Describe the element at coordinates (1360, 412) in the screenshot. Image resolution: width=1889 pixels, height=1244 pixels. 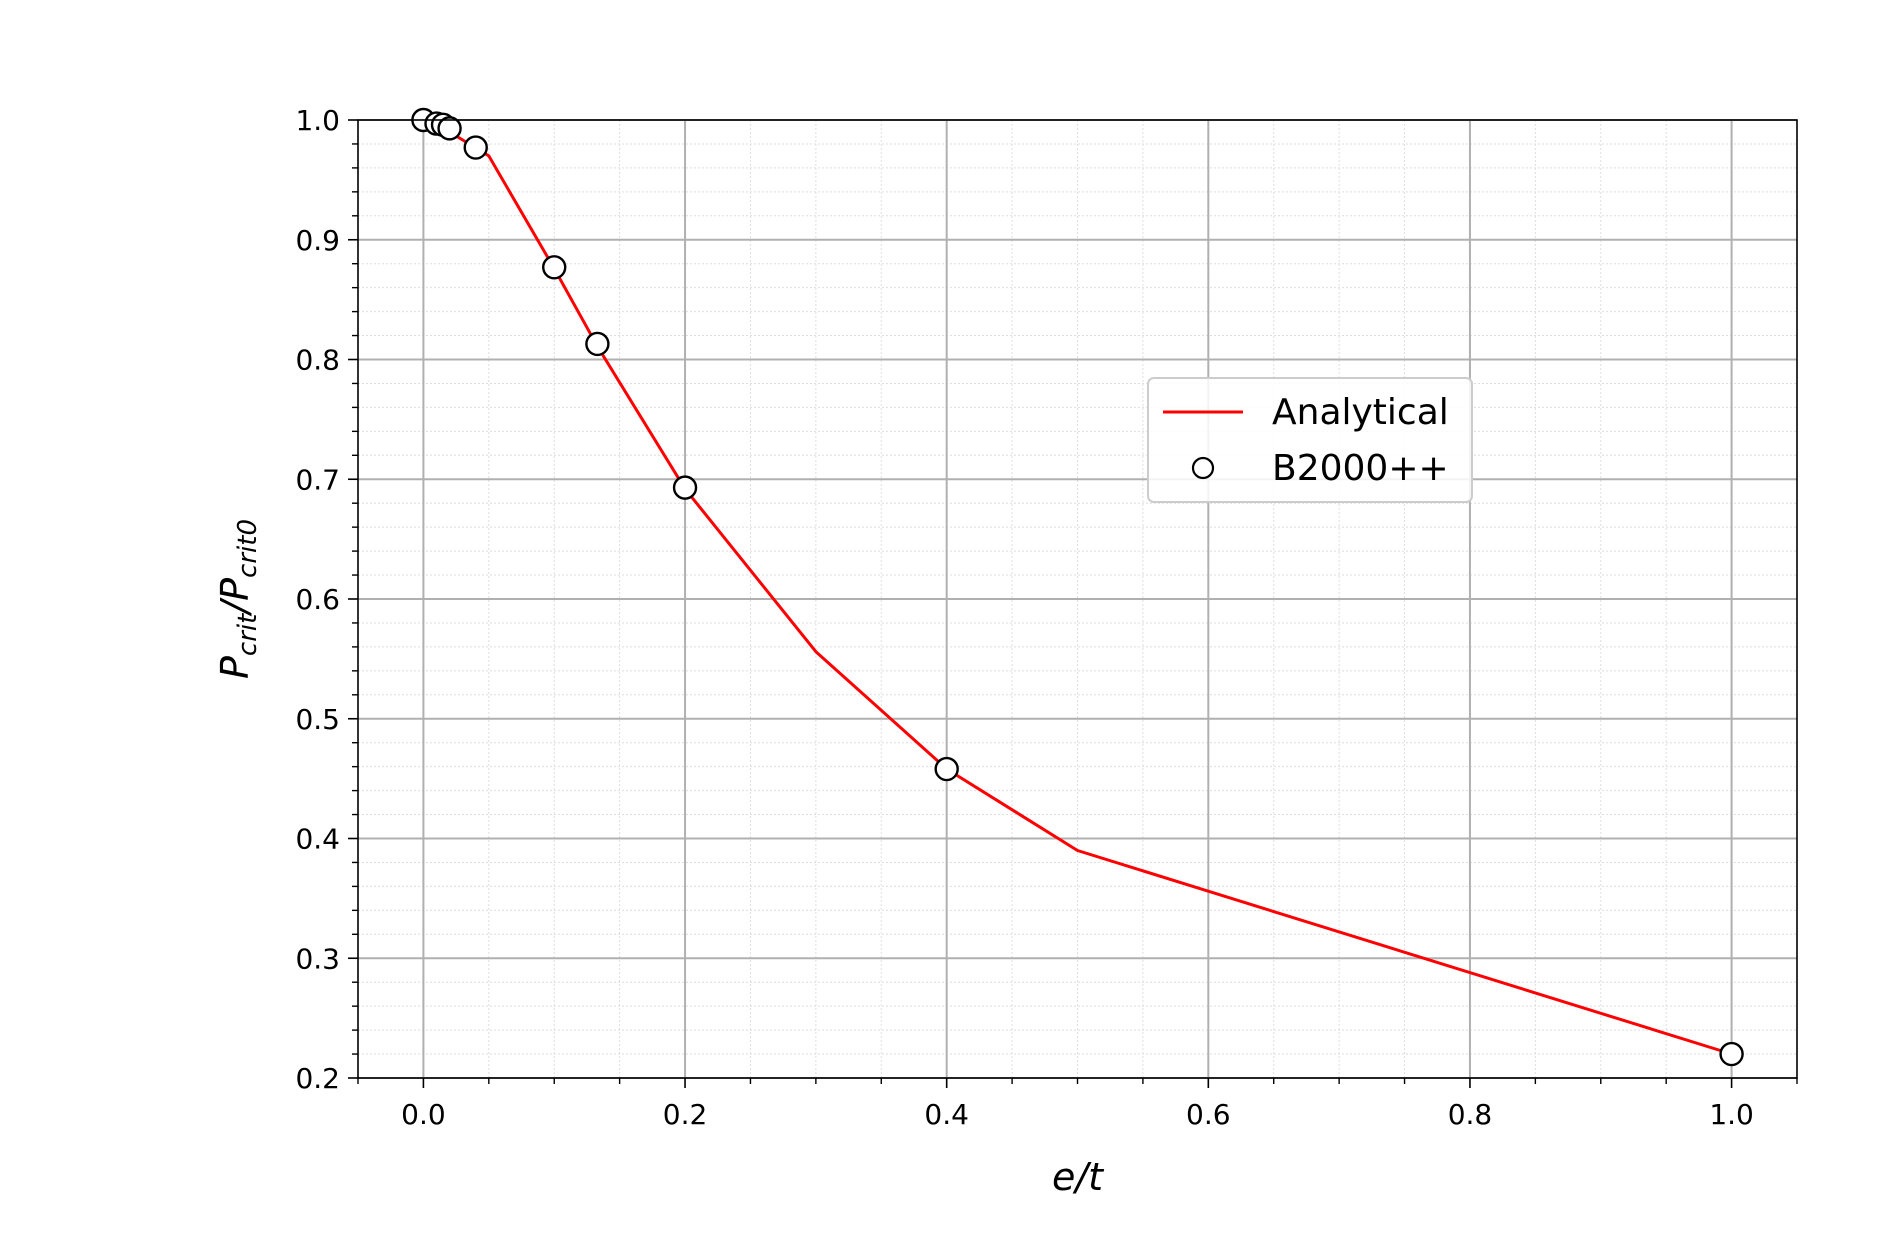
I see `legend-analytical-label: Analytical` at that location.